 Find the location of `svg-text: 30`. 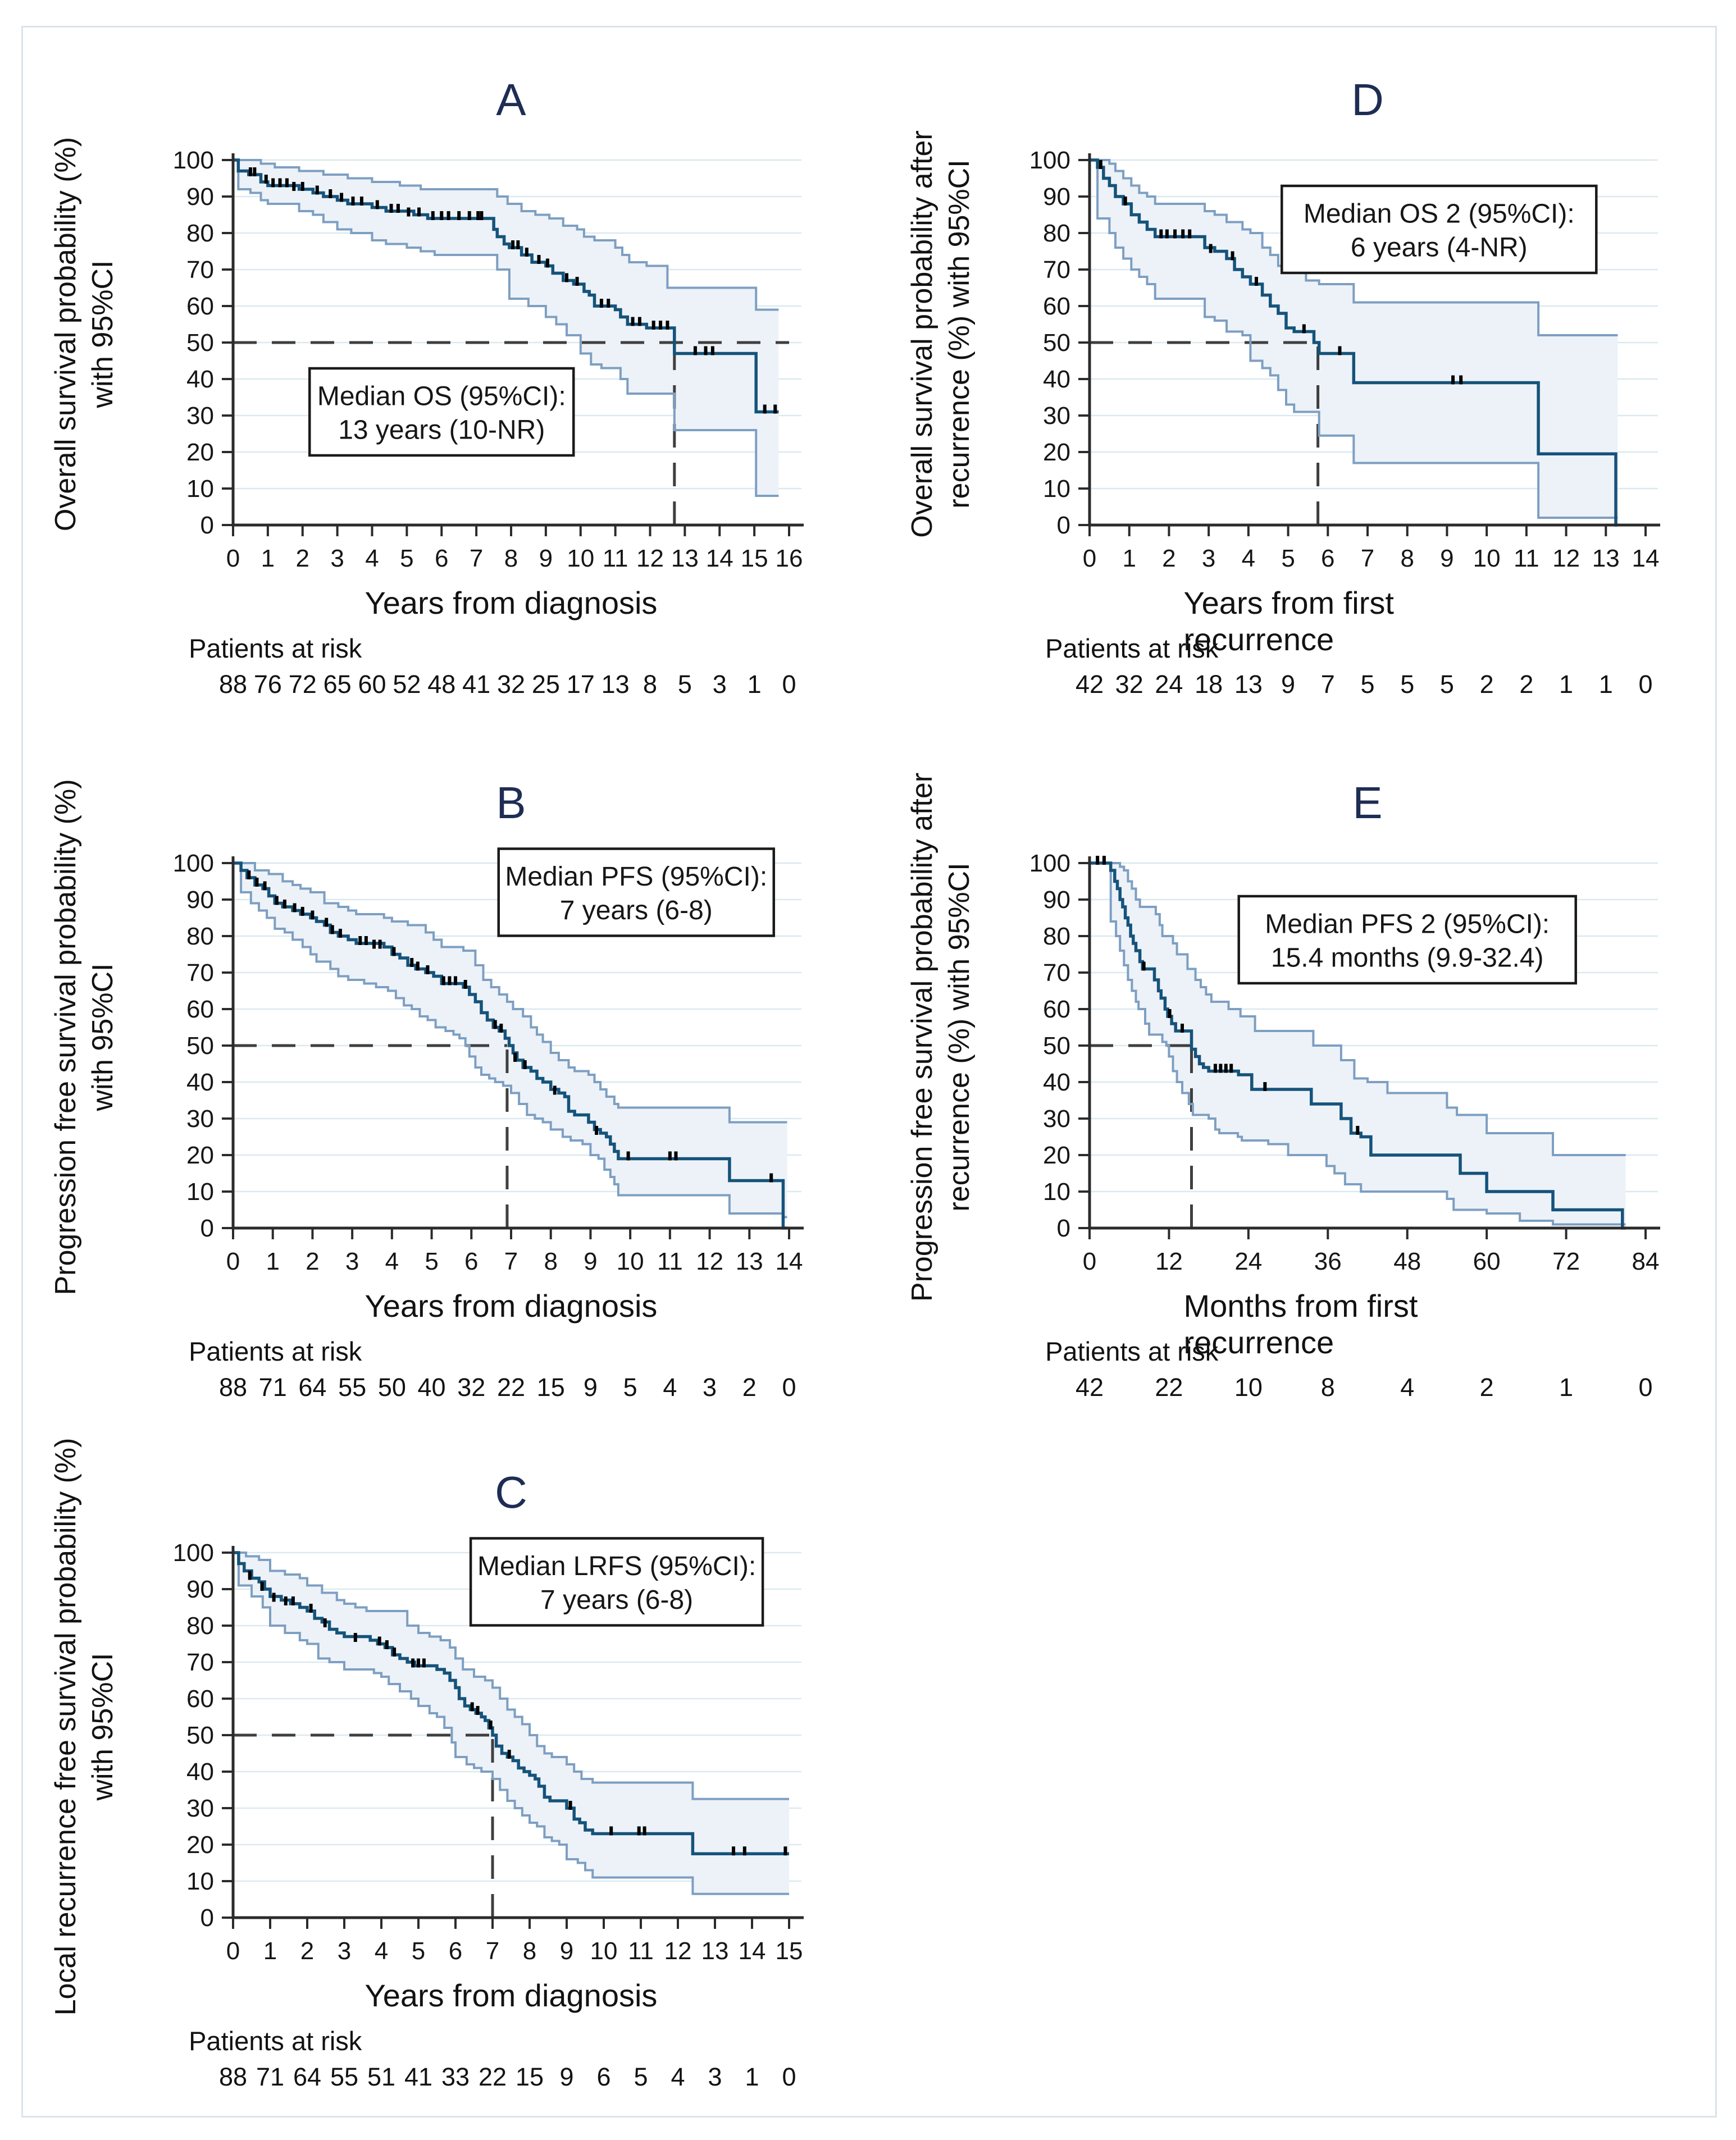

svg-text: 30 is located at coordinates (1056, 1119).